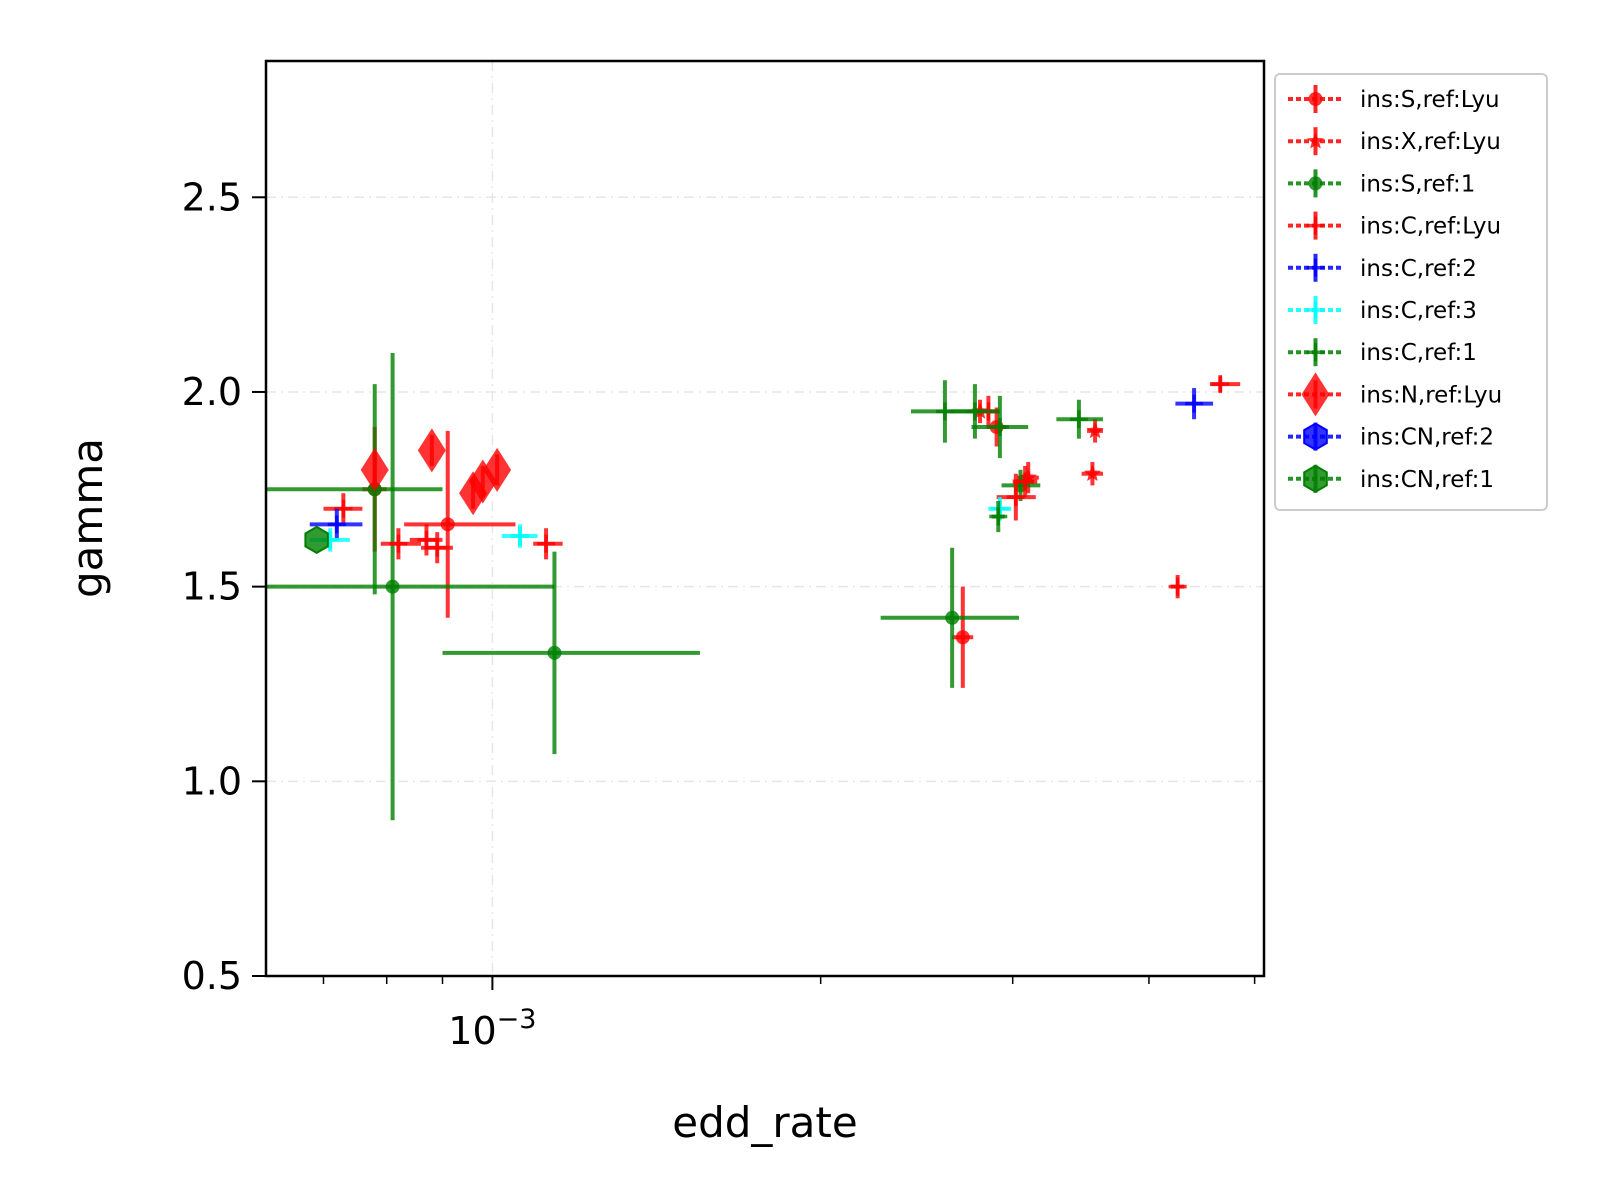  I want to click on legend-entry: ins:C,ref:3, so click(1382, 310).